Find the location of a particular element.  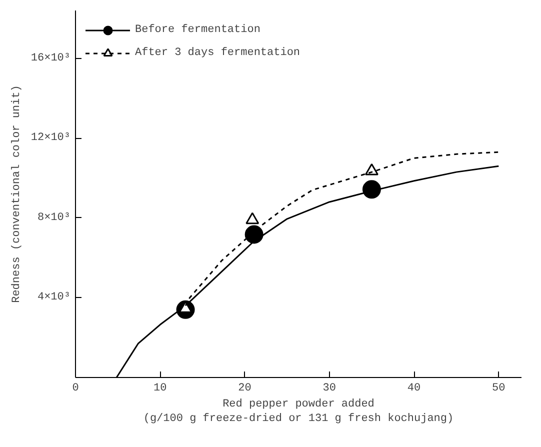

x-axis-title: Red pepper powder added (g/100 g freeze-dried or 131 g fresh kochujang) is located at coordinates (298, 411).